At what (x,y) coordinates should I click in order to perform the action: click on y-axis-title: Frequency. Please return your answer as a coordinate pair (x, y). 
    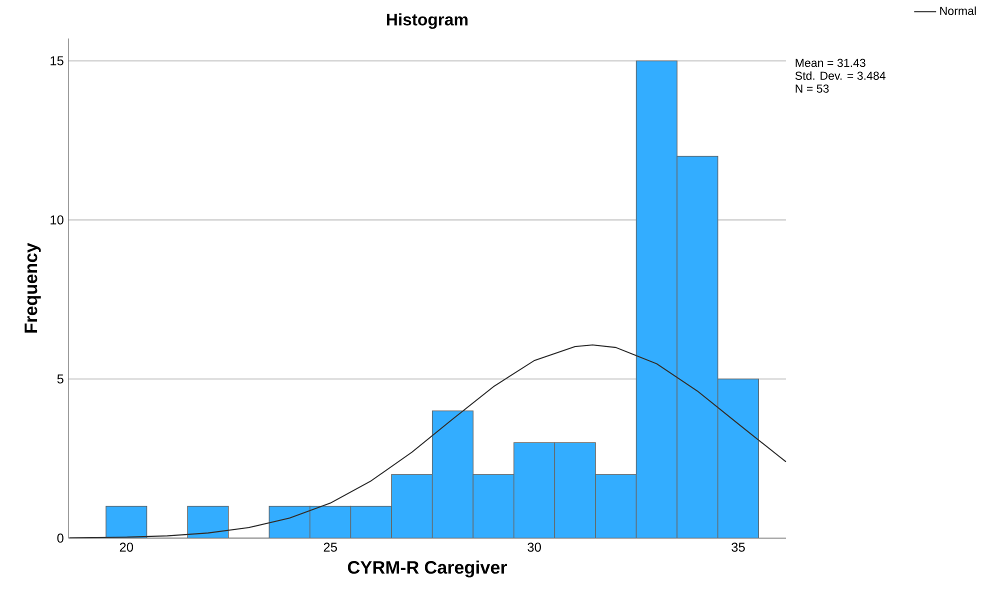
    Looking at the image, I should click on (32, 288).